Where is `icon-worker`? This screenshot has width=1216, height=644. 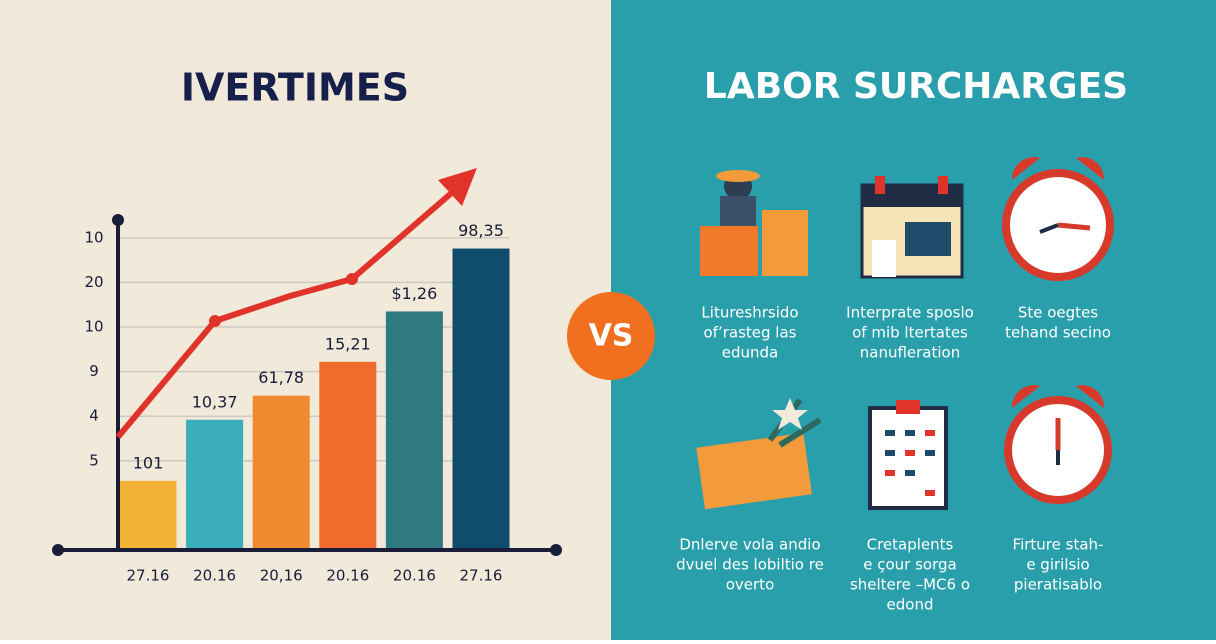 icon-worker is located at coordinates (754, 223).